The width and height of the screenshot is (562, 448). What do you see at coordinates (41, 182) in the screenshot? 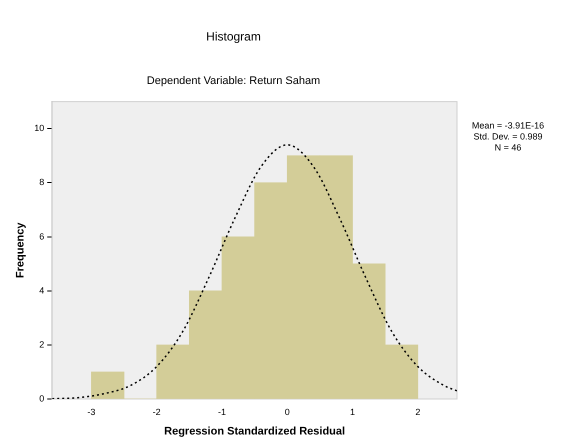
I see `y-tick-label: 8` at bounding box center [41, 182].